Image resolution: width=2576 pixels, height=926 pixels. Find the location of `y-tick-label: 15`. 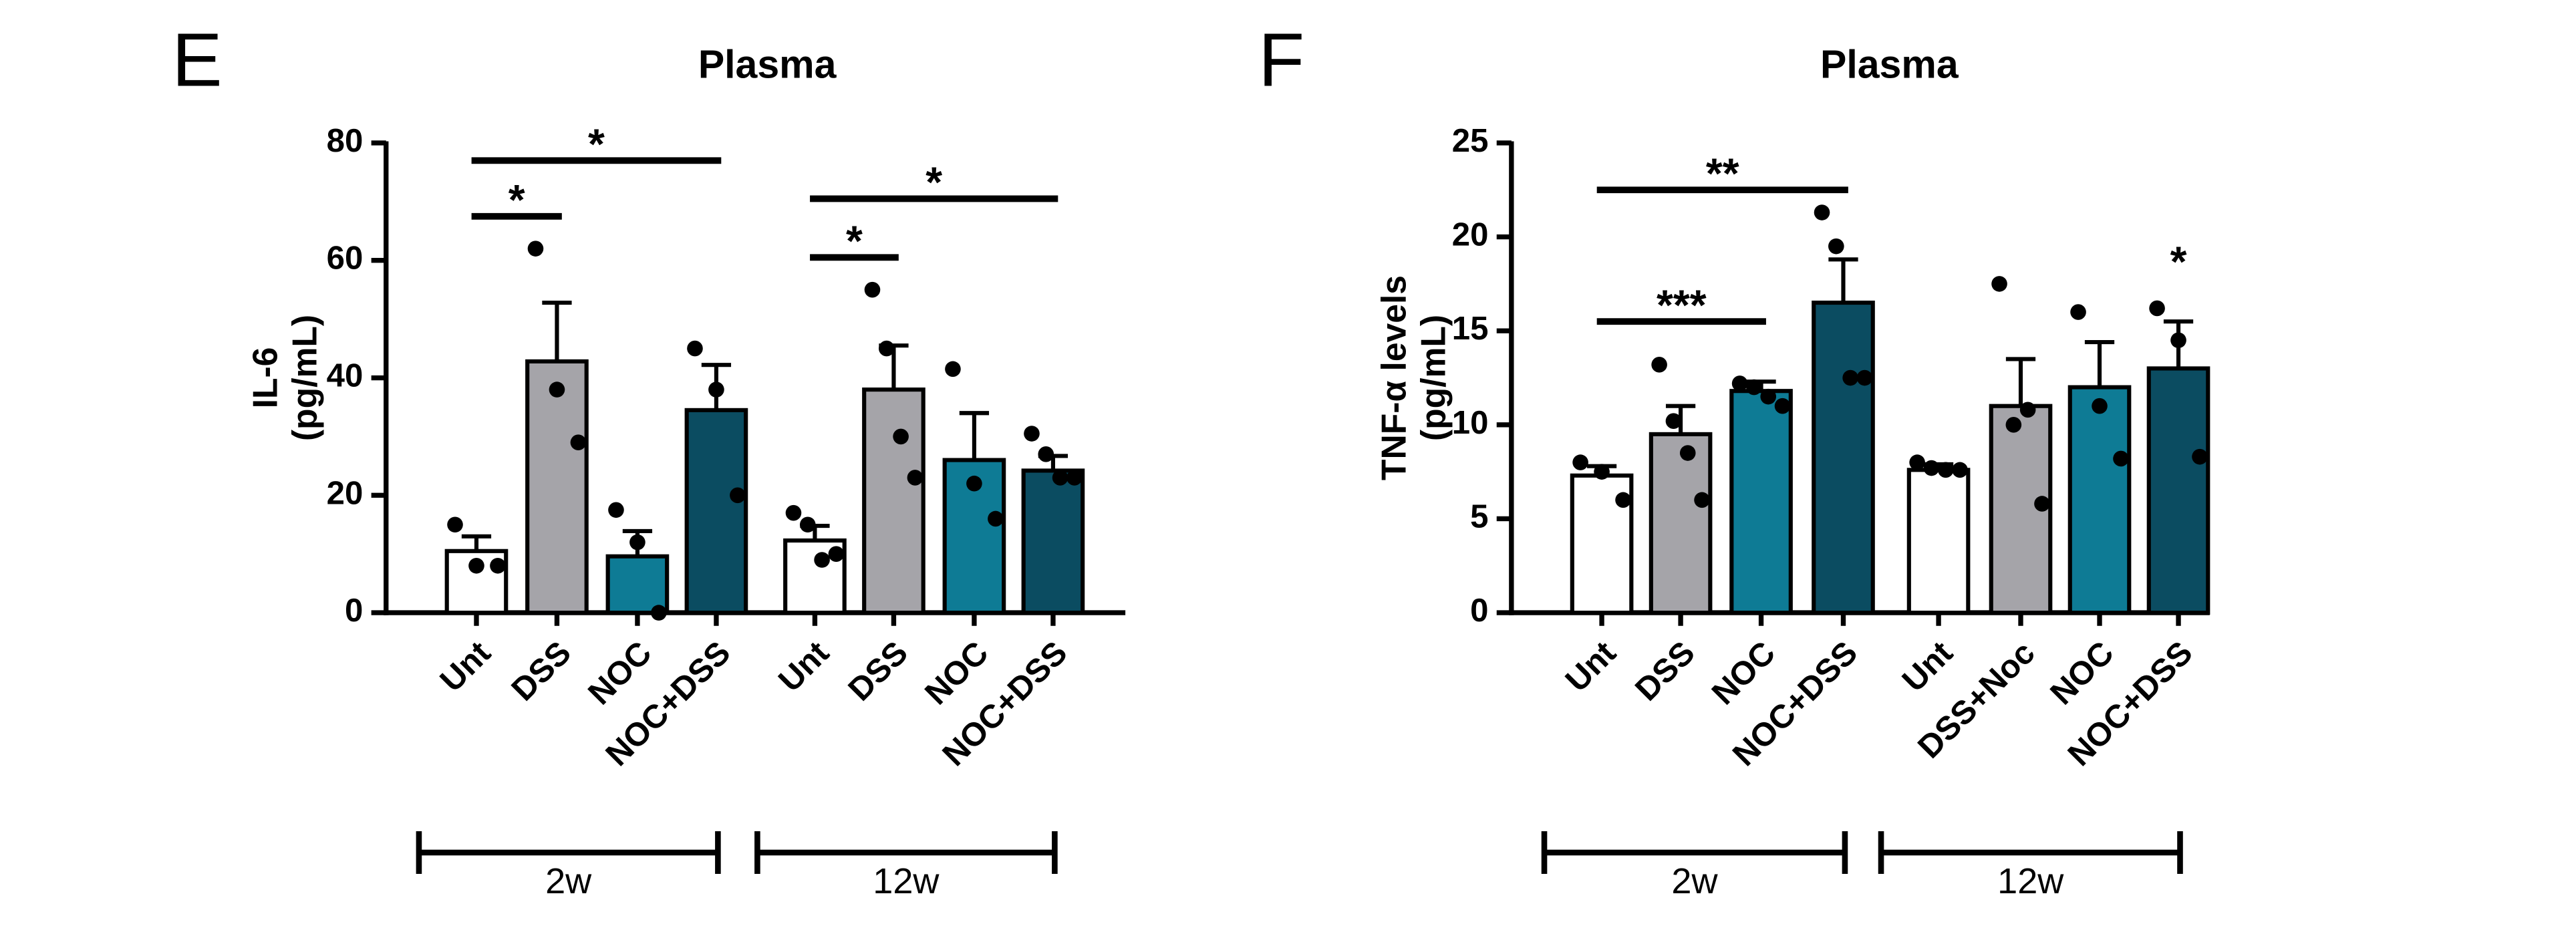

y-tick-label: 15 is located at coordinates (1470, 328).